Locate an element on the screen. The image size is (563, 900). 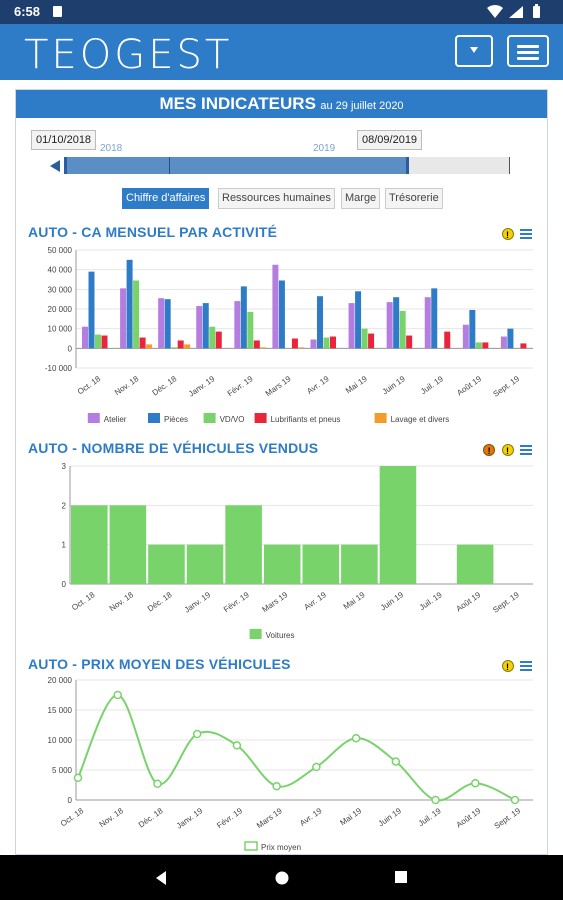
menu-button is located at coordinates (528, 51).